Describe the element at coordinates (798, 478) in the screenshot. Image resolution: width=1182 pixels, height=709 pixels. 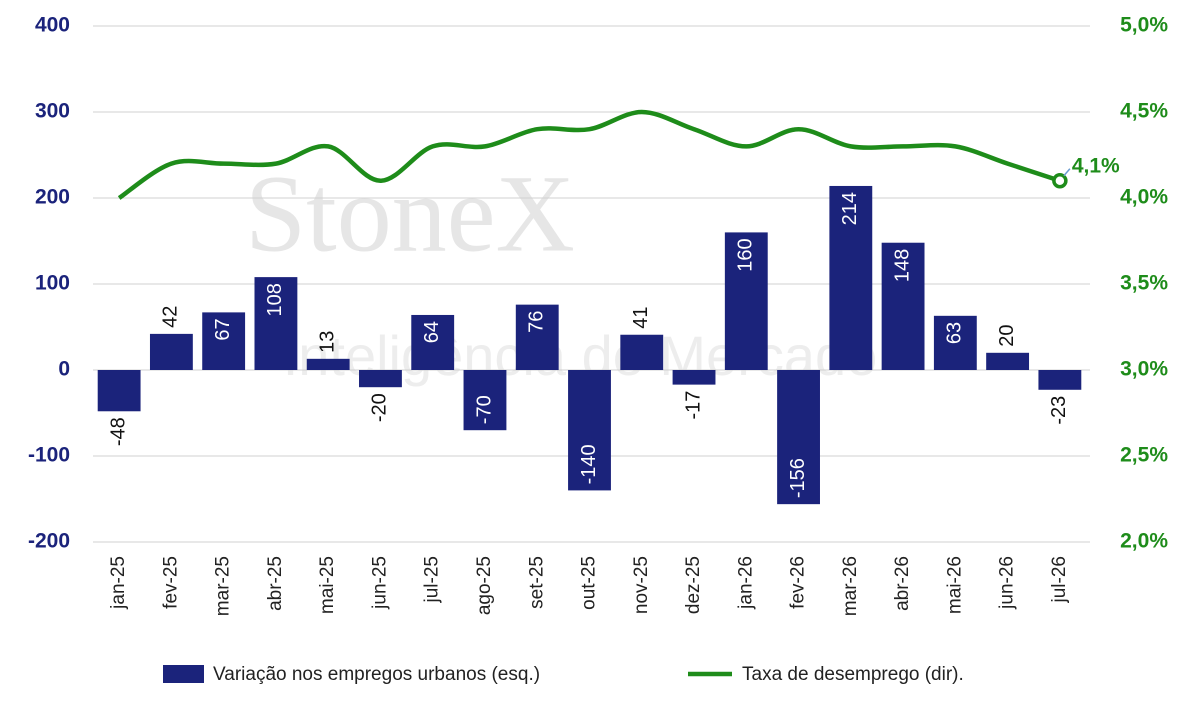
I see `value-label: -156` at that location.